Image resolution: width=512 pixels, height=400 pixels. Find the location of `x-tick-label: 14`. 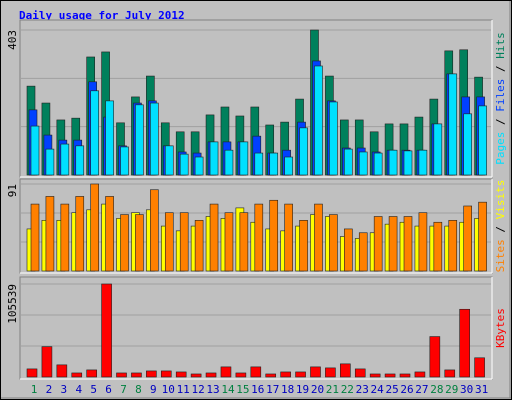

x-tick-label: 14 is located at coordinates (228, 389).